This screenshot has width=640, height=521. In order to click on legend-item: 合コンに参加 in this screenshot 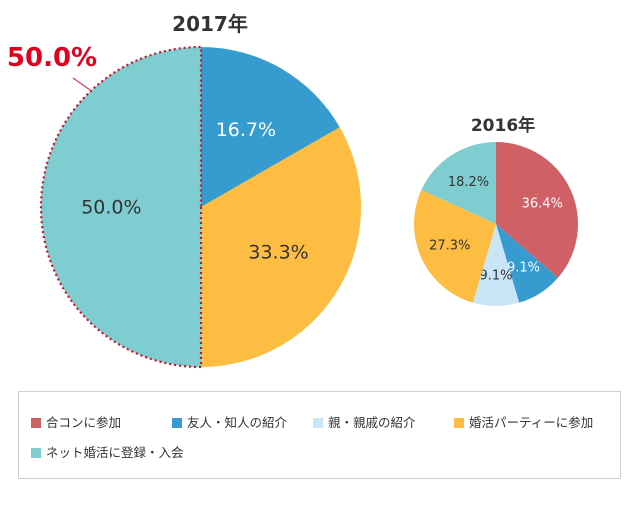, I will do `click(76, 421)`.